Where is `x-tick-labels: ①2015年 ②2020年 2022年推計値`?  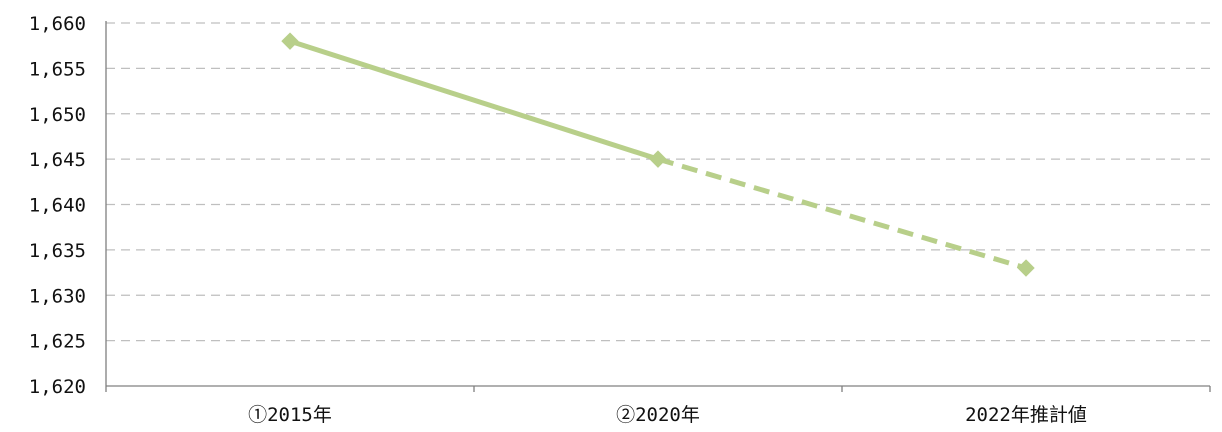 x-tick-labels: ①2015年 ②2020年 2022年推計値 is located at coordinates (667, 415).